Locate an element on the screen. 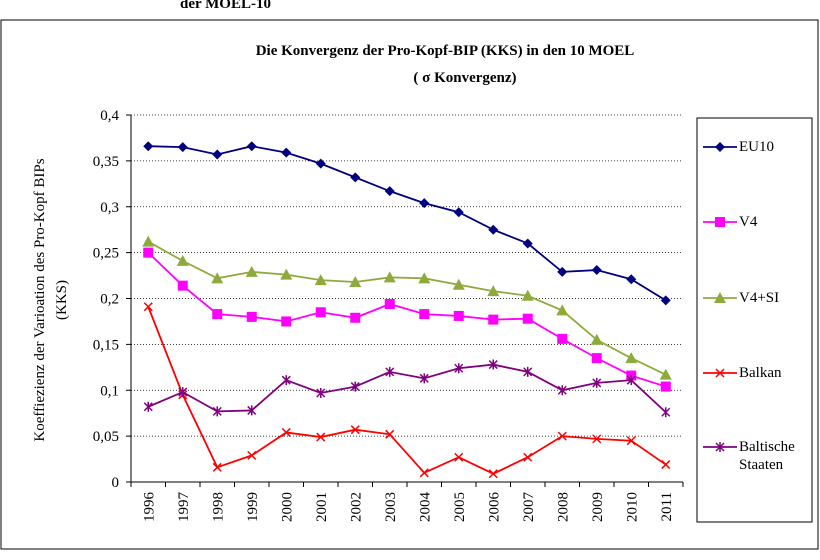 This screenshot has width=820, height=560. x-tick-label: 2008 is located at coordinates (563, 507).